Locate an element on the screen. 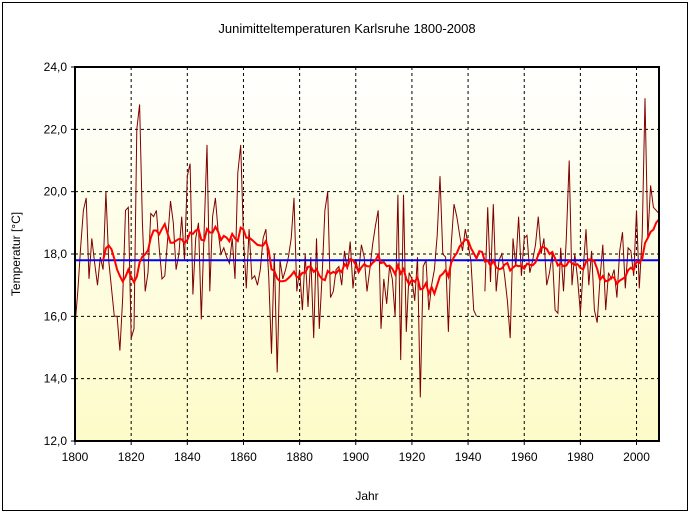  x-tick-label: 2000 is located at coordinates (636, 457).